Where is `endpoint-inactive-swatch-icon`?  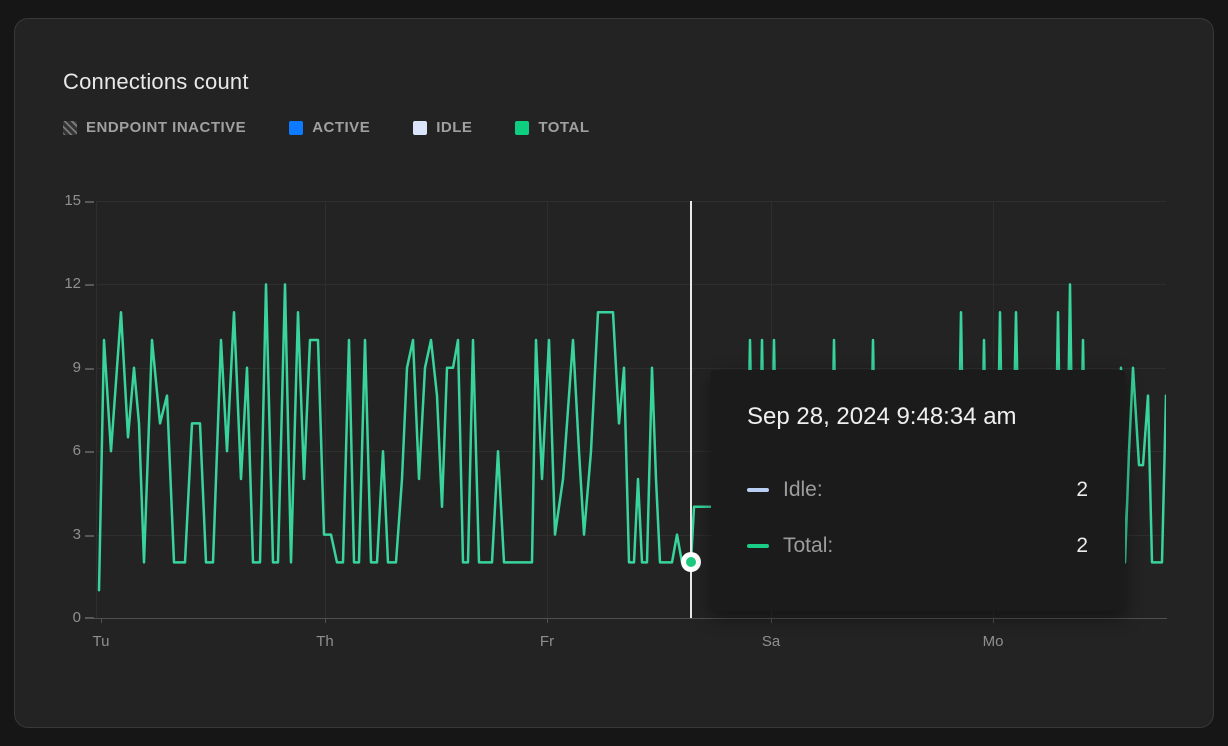
endpoint-inactive-swatch-icon is located at coordinates (70, 127).